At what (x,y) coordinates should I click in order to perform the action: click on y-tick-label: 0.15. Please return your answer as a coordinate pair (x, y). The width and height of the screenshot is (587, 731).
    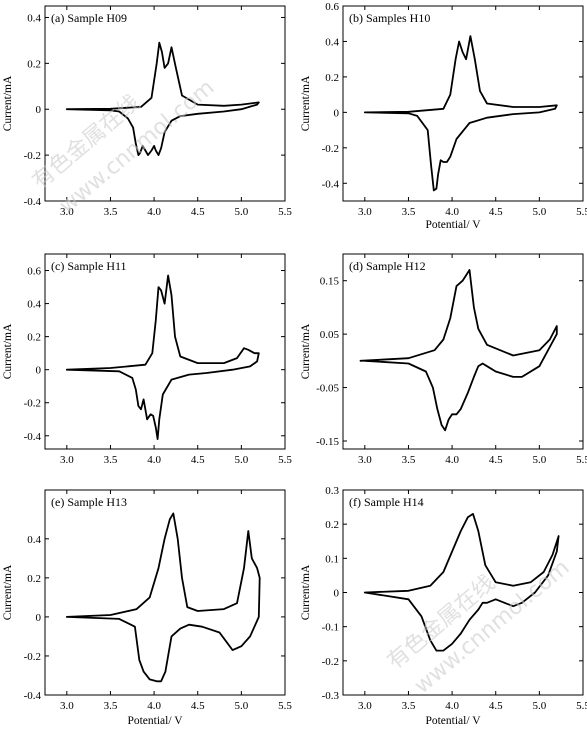
    Looking at the image, I should click on (330, 282).